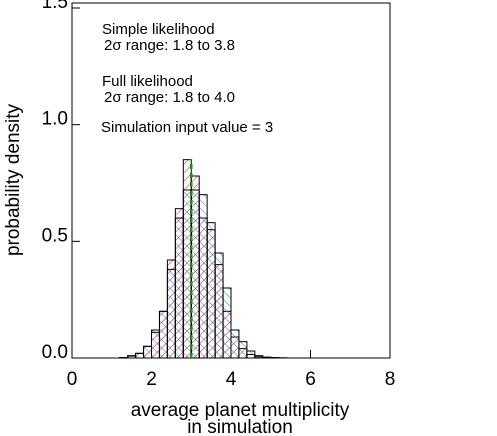 The height and width of the screenshot is (436, 497). Describe the element at coordinates (169, 97) in the screenshot. I see `legend-range: 2σ range: 1.8 to 4.0` at that location.